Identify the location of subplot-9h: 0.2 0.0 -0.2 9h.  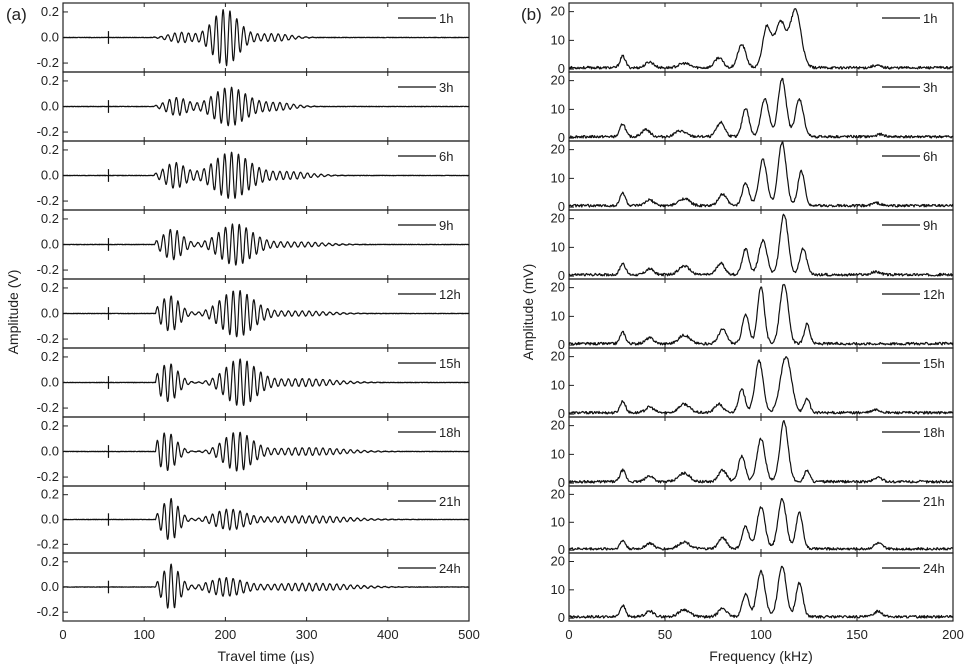
(253, 244).